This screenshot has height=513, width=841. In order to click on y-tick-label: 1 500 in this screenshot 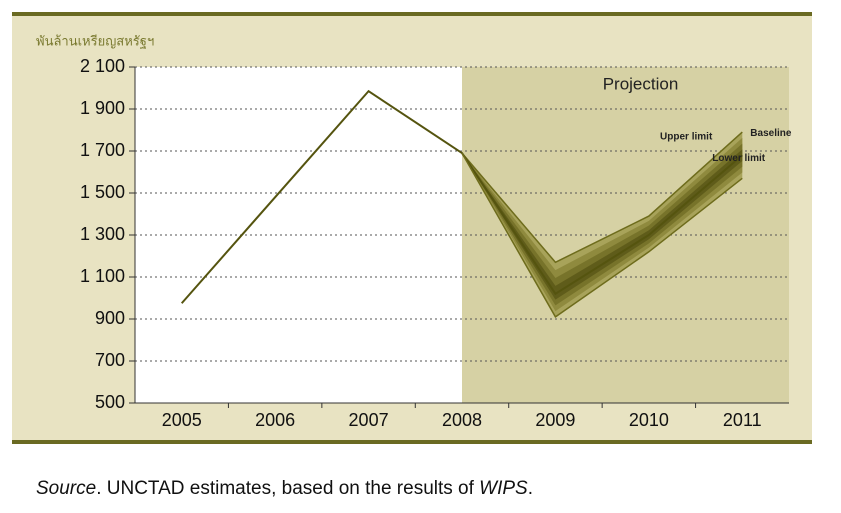, I will do `click(102, 192)`.